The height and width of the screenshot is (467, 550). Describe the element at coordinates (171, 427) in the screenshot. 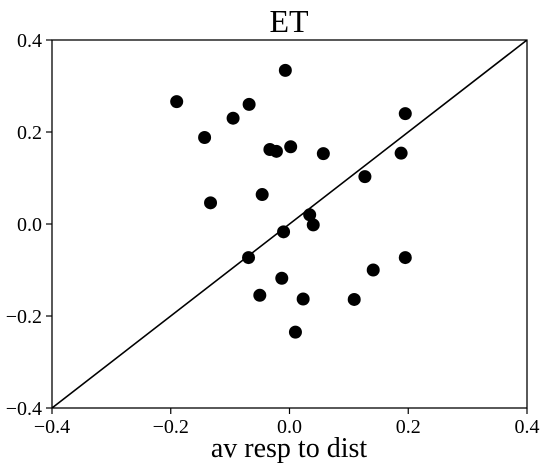

I see `x-tick-label: −0.2` at that location.